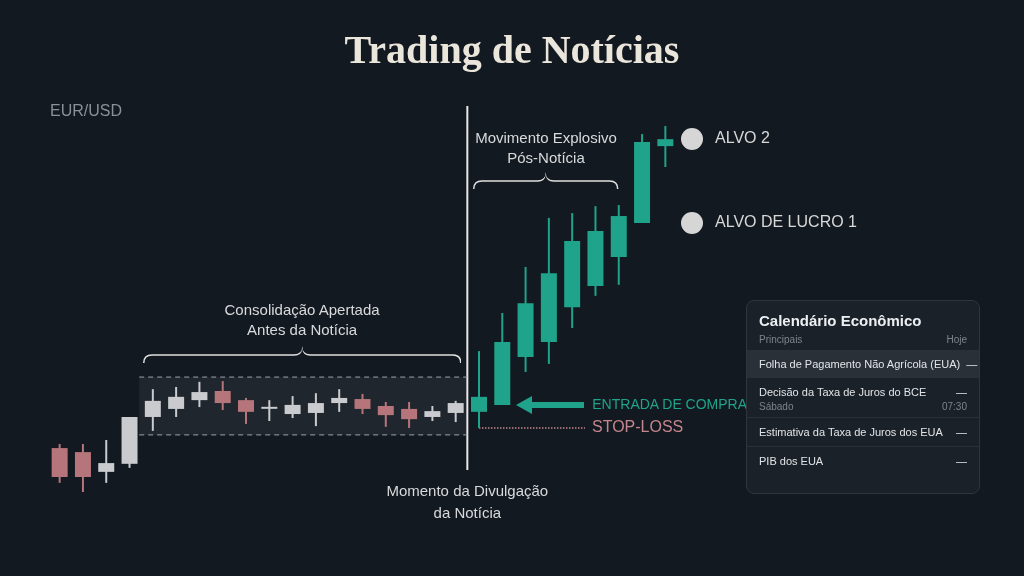  Describe the element at coordinates (512, 49) in the screenshot. I see `chart-title: Trading de Notícias` at that location.